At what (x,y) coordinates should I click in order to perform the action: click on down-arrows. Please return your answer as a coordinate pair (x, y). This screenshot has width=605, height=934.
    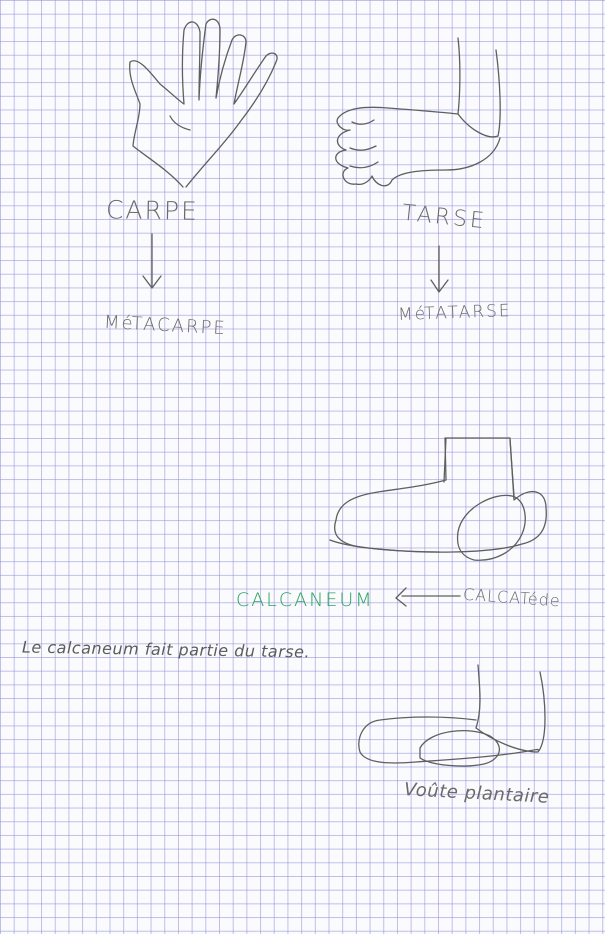
    Looking at the image, I should click on (295, 263).